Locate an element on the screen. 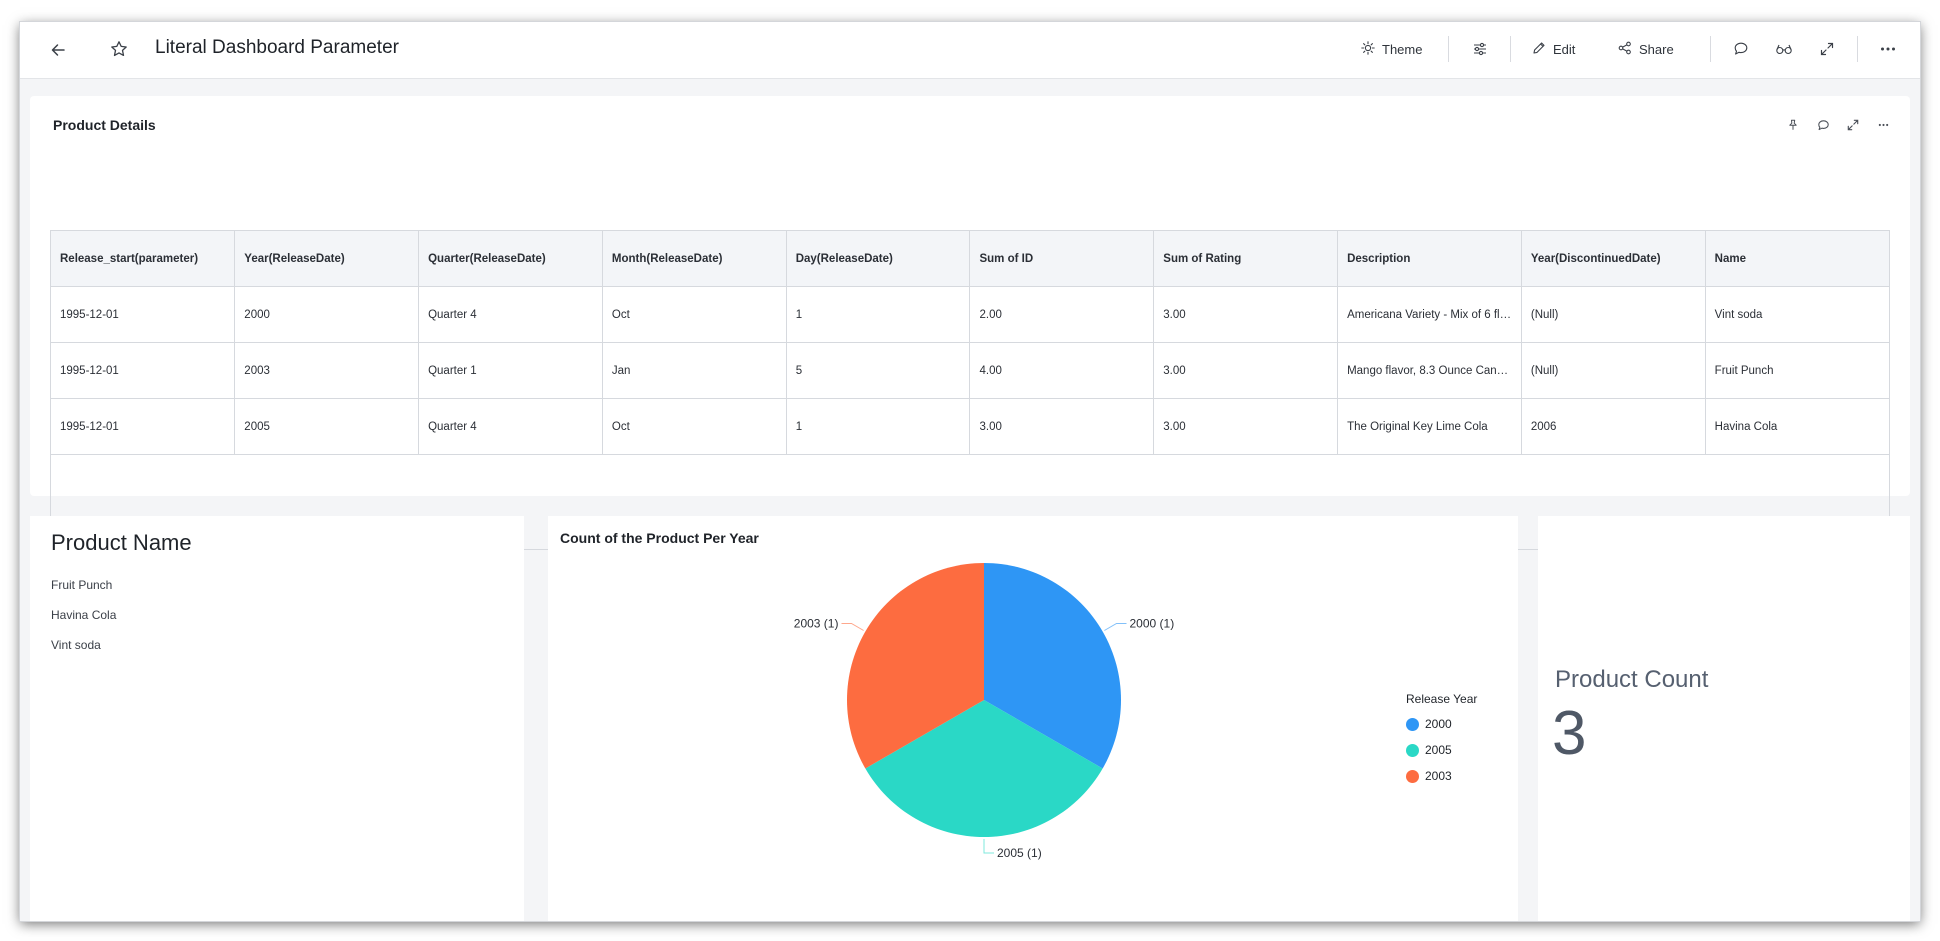 The image size is (1940, 941). table-cell: Jan is located at coordinates (694, 370).